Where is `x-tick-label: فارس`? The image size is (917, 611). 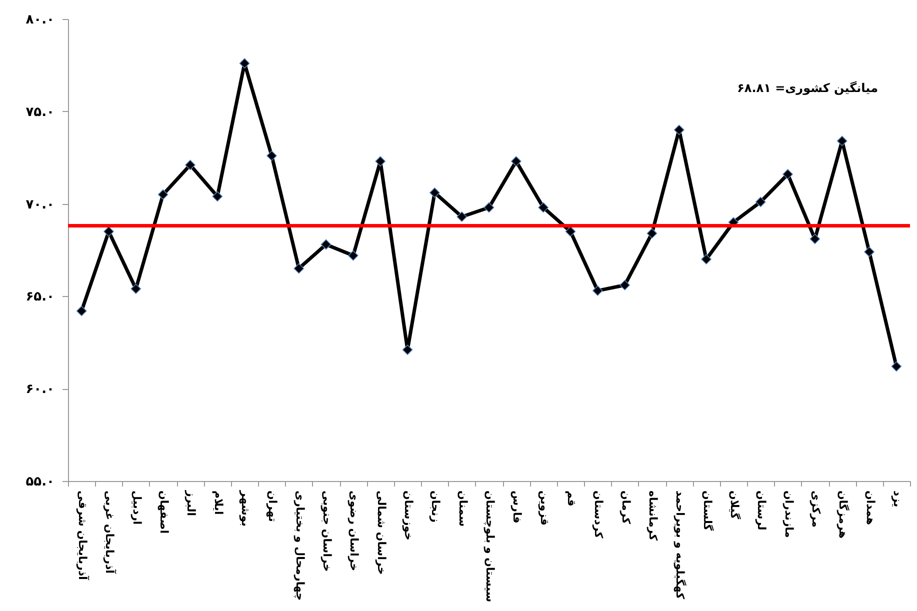 x-tick-label: فارس is located at coordinates (517, 507).